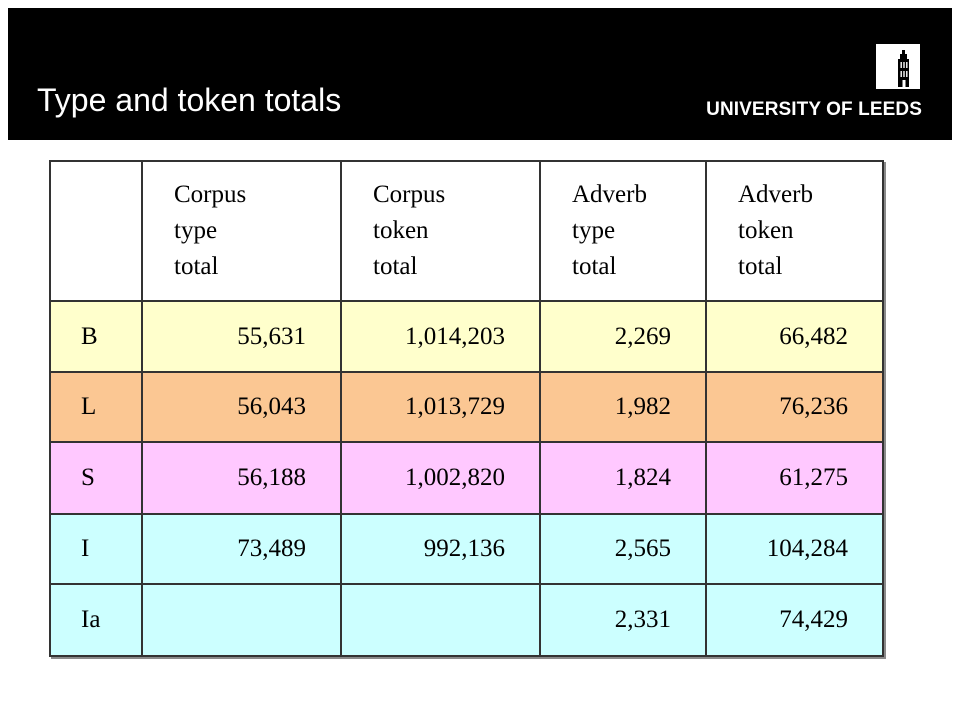 Image resolution: width=960 pixels, height=720 pixels. I want to click on cell-adverb-token: 66,482, so click(794, 336).